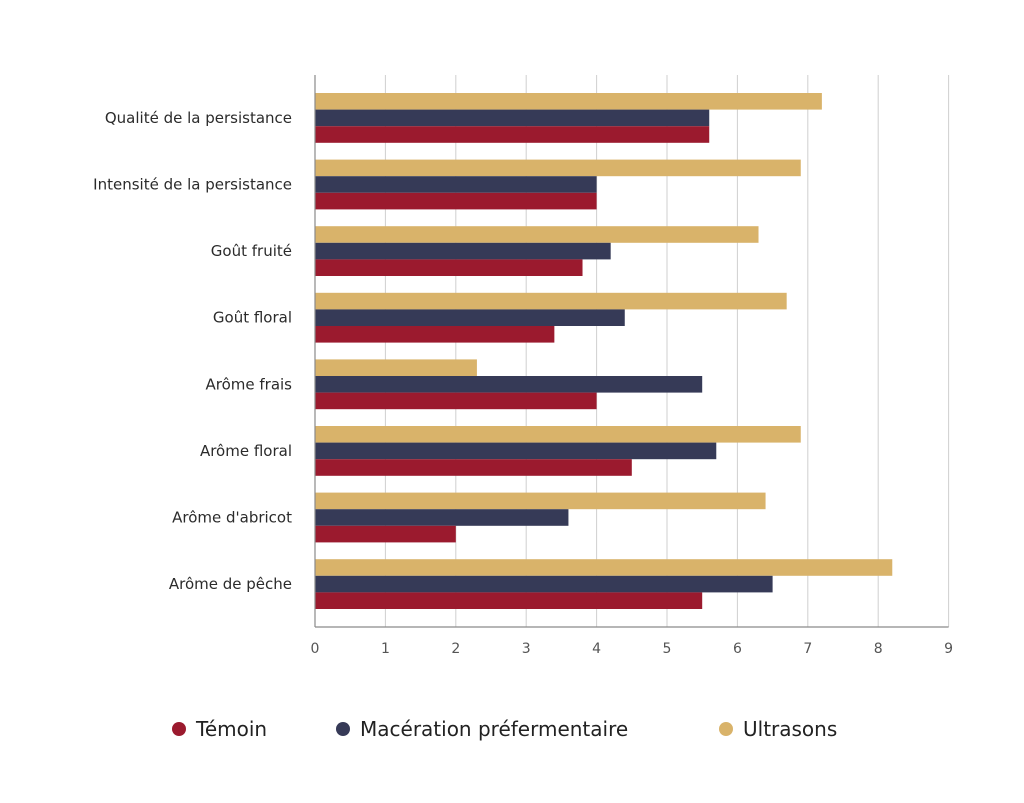 The height and width of the screenshot is (803, 1024). Describe the element at coordinates (192, 185) in the screenshot. I see `category-label: Intensité de la persistance` at that location.